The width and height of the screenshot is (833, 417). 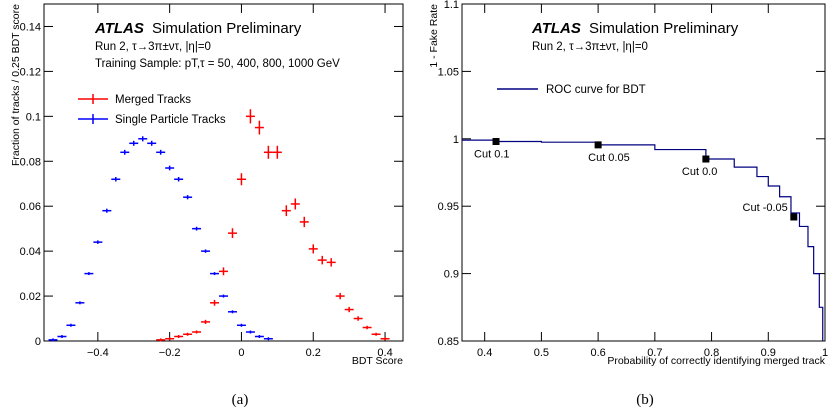 What do you see at coordinates (30, 72) in the screenshot?
I see `y-tick-label: 0.12` at bounding box center [30, 72].